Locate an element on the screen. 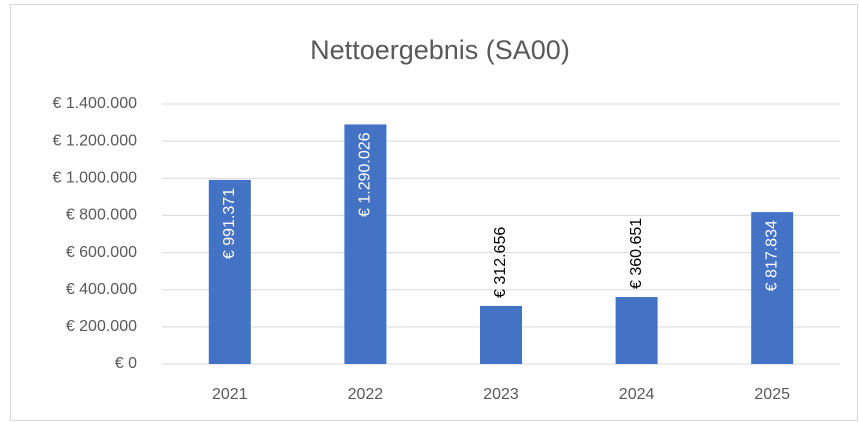 This screenshot has width=859, height=422. data-label: € 991.371 is located at coordinates (229, 223).